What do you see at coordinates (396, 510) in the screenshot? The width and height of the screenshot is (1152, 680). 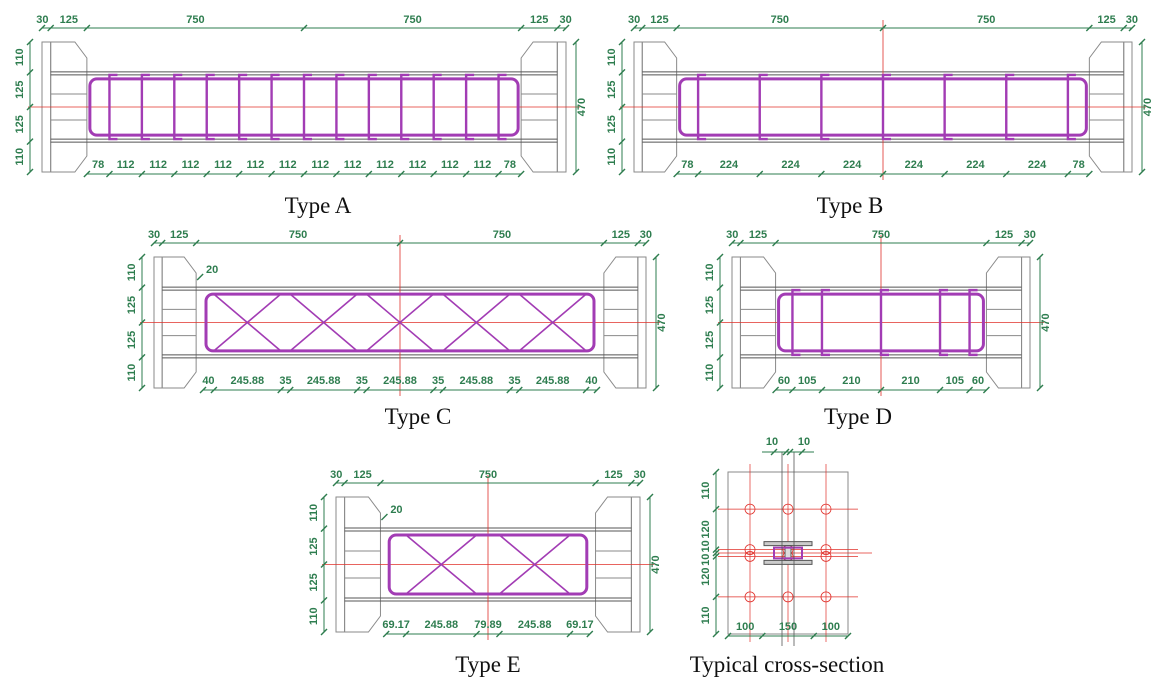 I see `gap-dim: 20` at bounding box center [396, 510].